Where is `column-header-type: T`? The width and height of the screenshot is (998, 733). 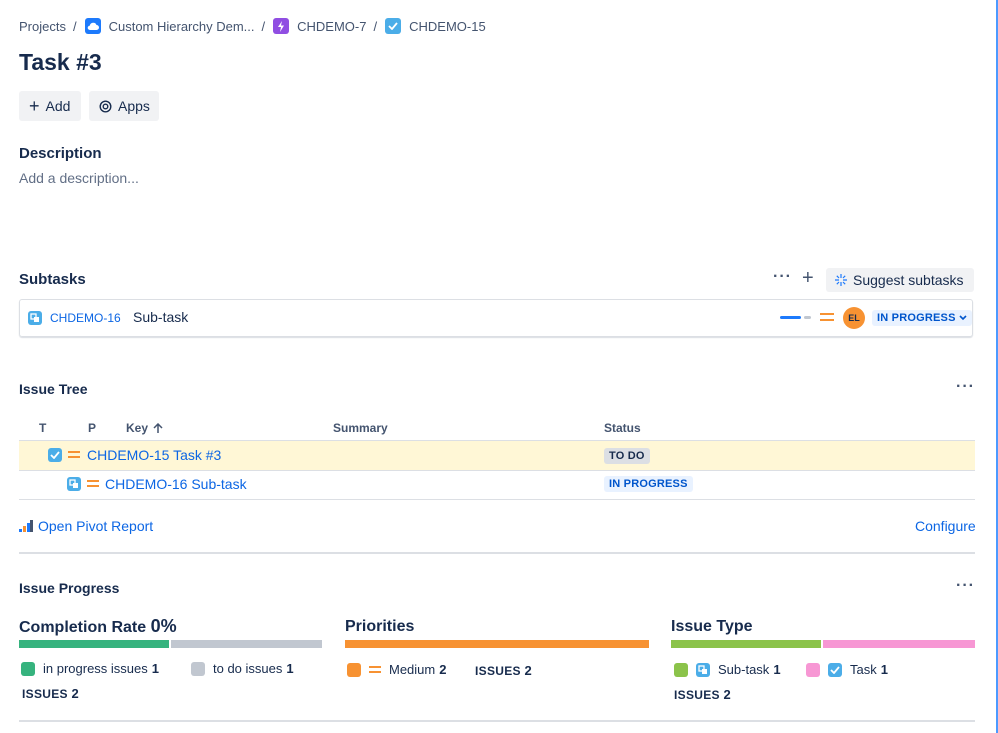 column-header-type: T is located at coordinates (43, 428).